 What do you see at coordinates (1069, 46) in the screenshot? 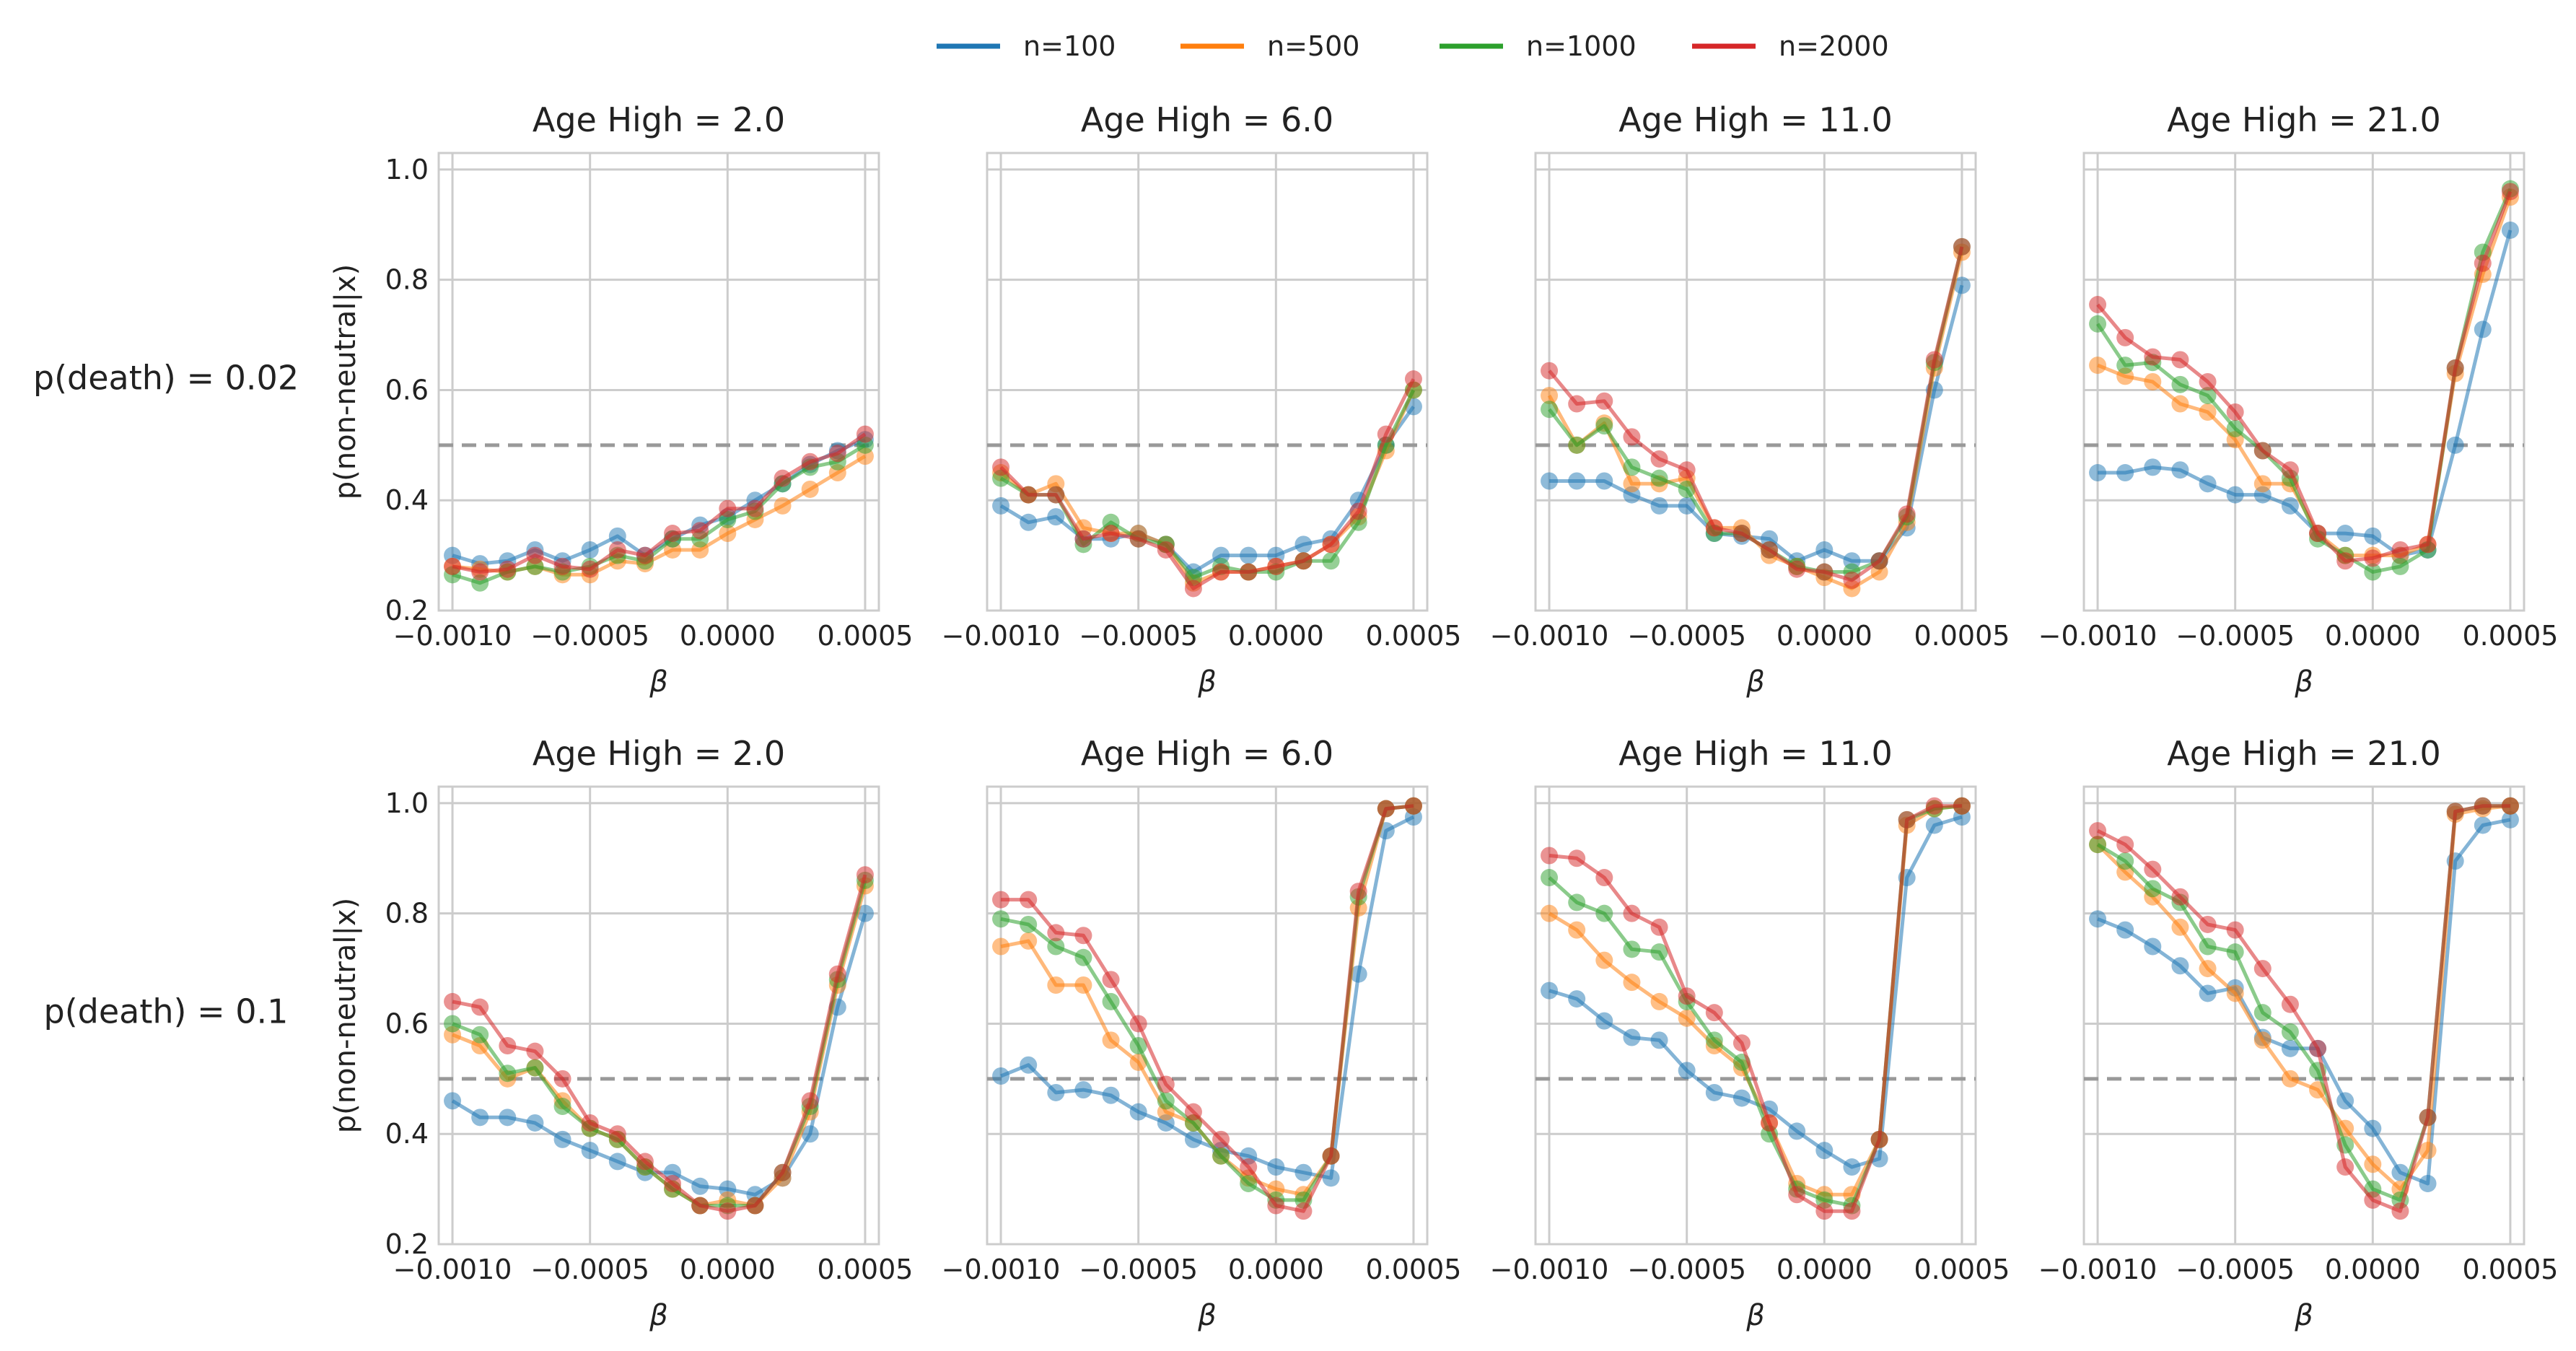
I see `legend-label: n=100` at bounding box center [1069, 46].